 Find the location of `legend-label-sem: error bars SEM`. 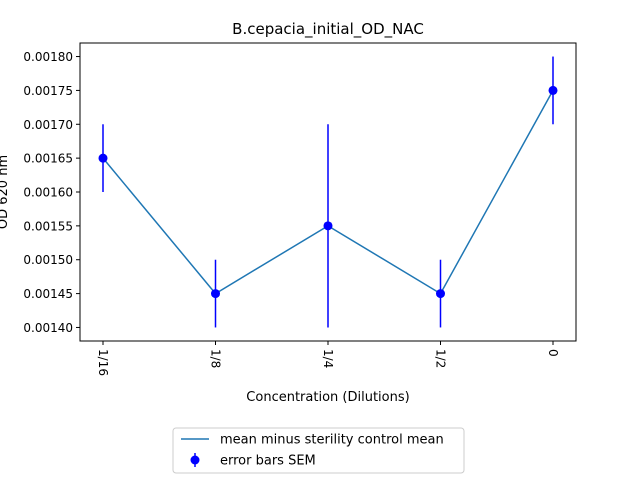

legend-label-sem: error bars SEM is located at coordinates (268, 461).